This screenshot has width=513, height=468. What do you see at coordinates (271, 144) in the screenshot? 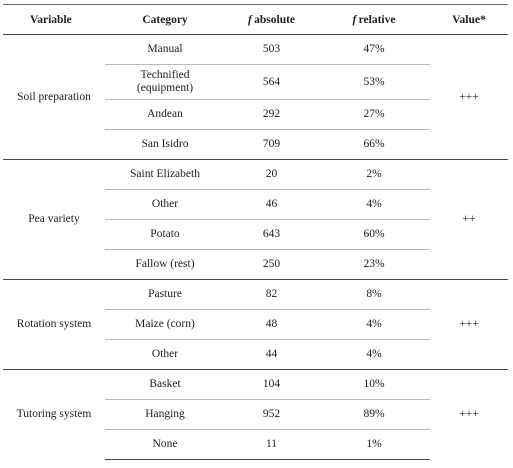
I see `absolute-cell: 709` at bounding box center [271, 144].